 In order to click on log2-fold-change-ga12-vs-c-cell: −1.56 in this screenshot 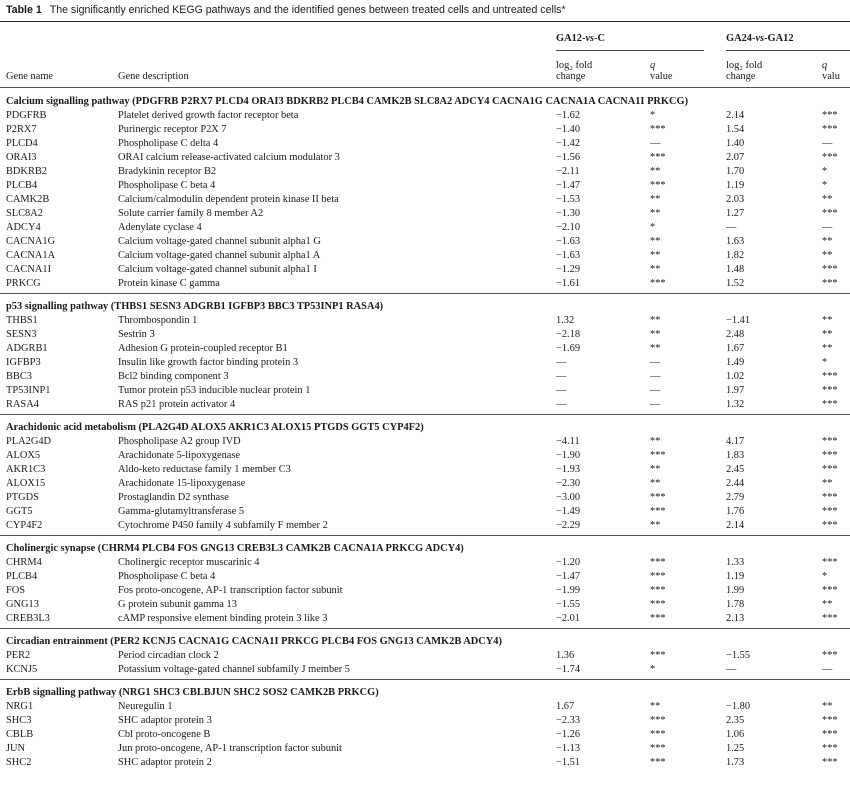, I will do `click(568, 157)`.